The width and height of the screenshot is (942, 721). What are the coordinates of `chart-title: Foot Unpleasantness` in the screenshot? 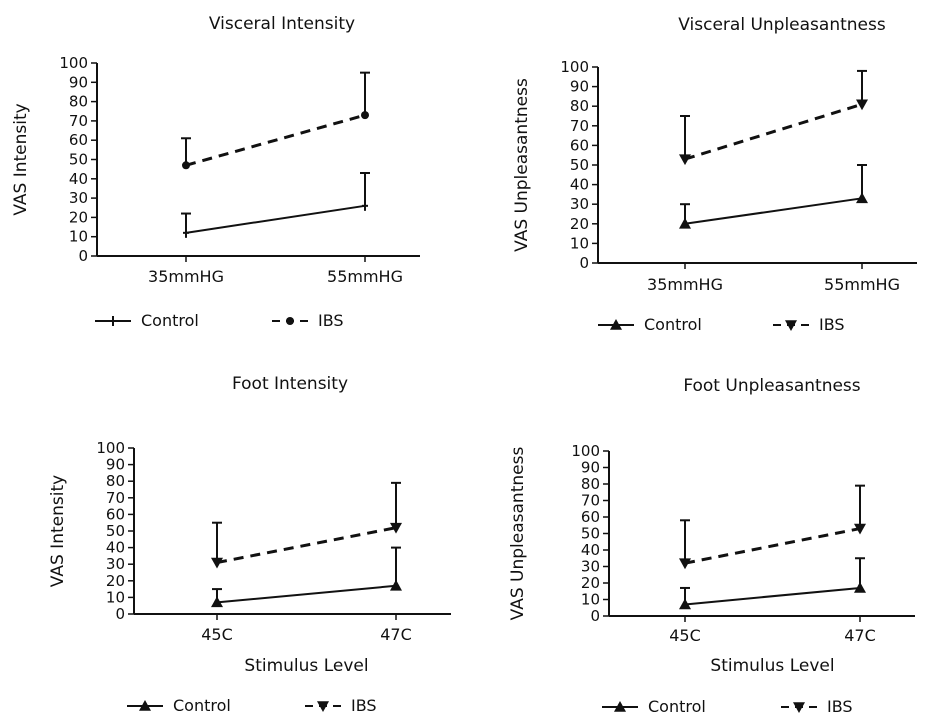 It's located at (771, 386).